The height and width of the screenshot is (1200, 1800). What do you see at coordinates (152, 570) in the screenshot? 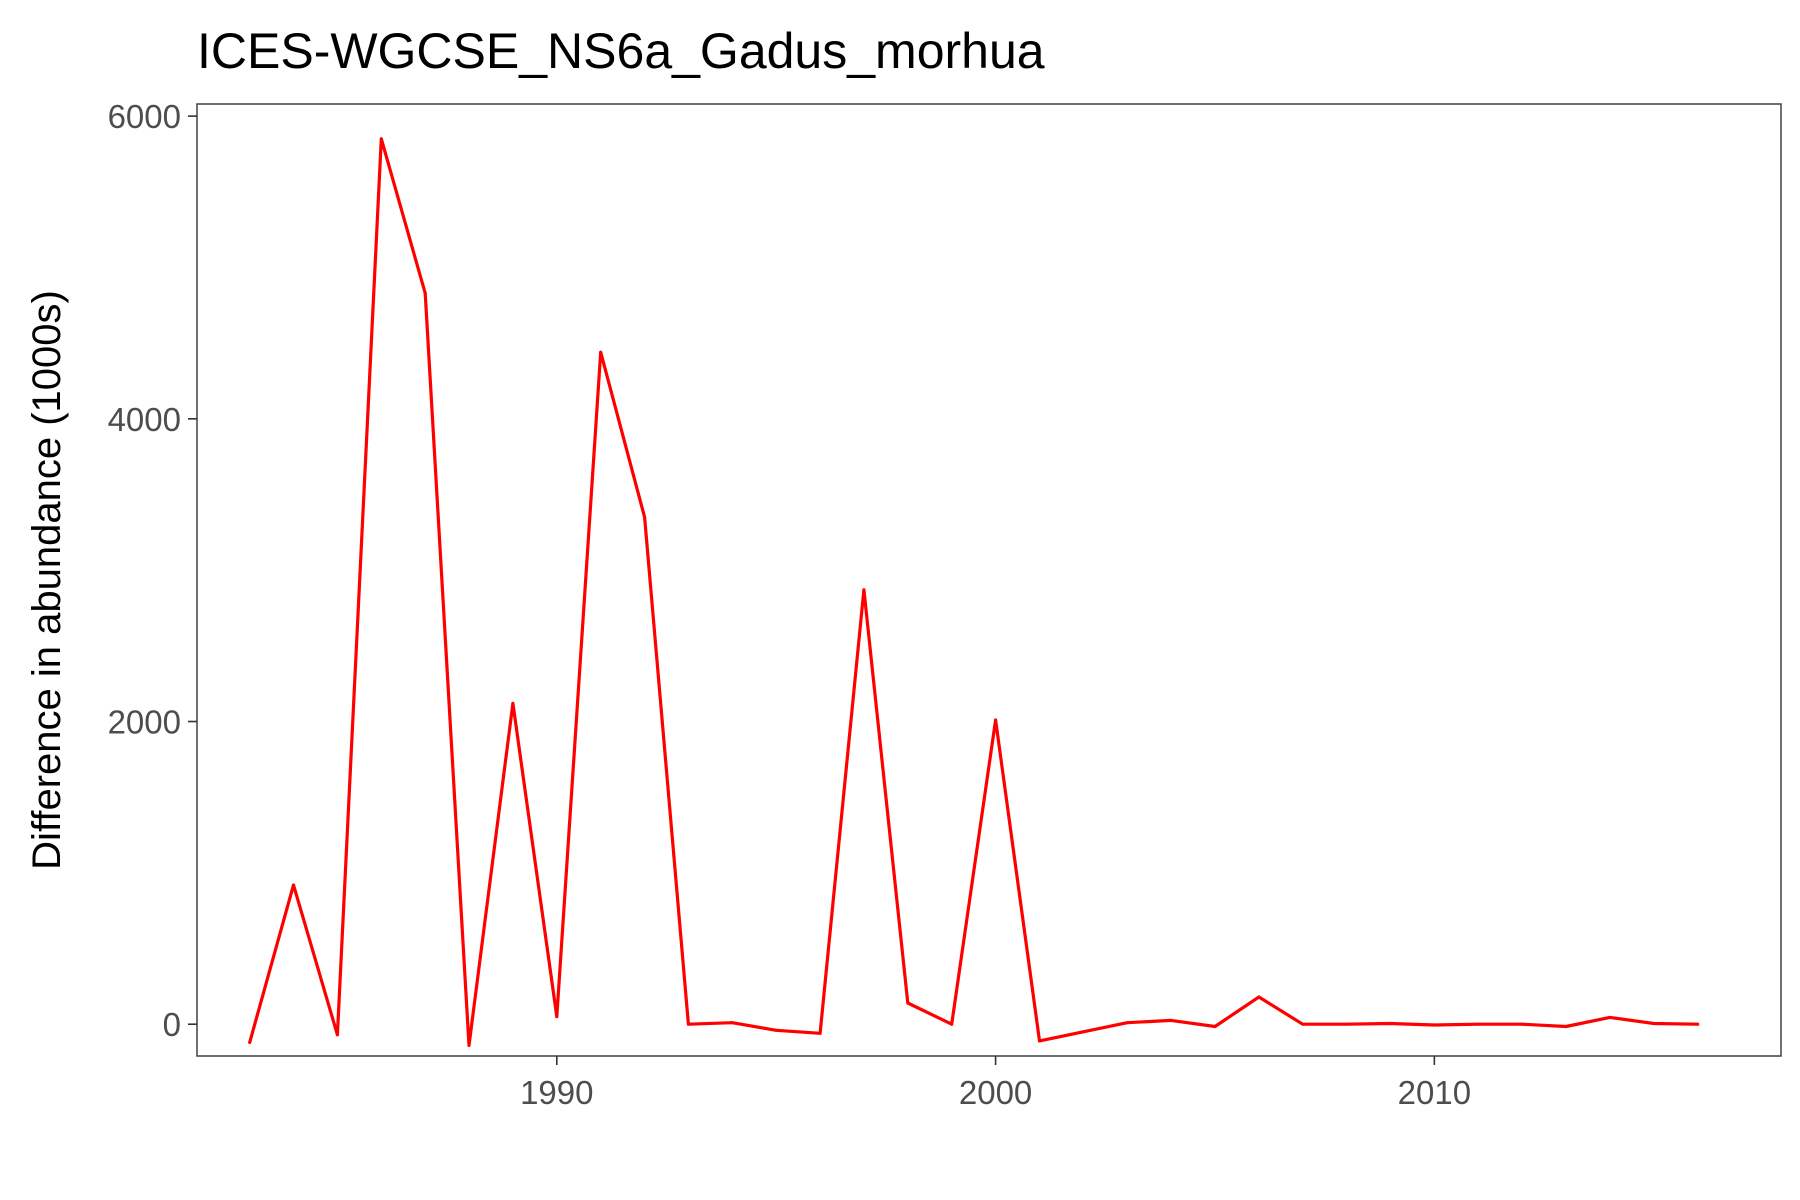
I see `y-axis: 0 2000 4000 6000` at bounding box center [152, 570].